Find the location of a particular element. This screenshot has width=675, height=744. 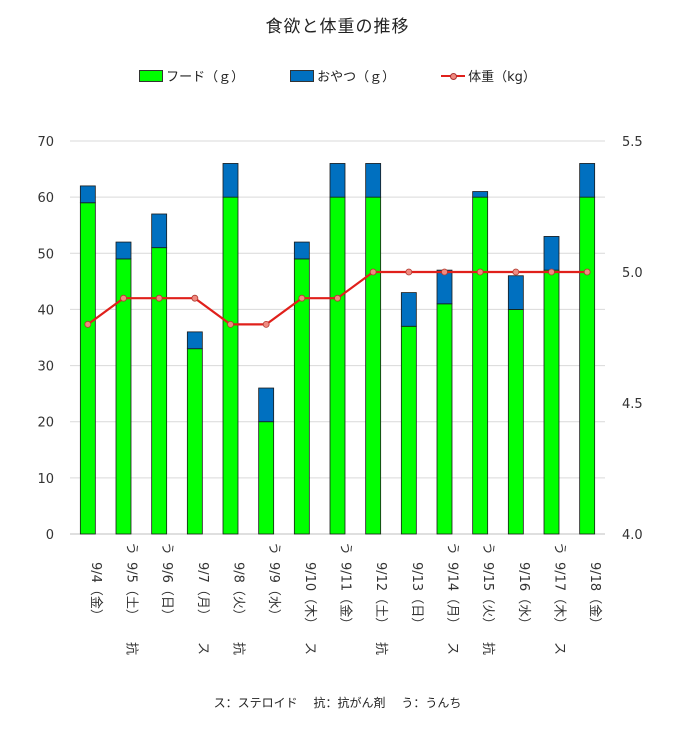

y-left-tick-label: 40 is located at coordinates (45, 310).